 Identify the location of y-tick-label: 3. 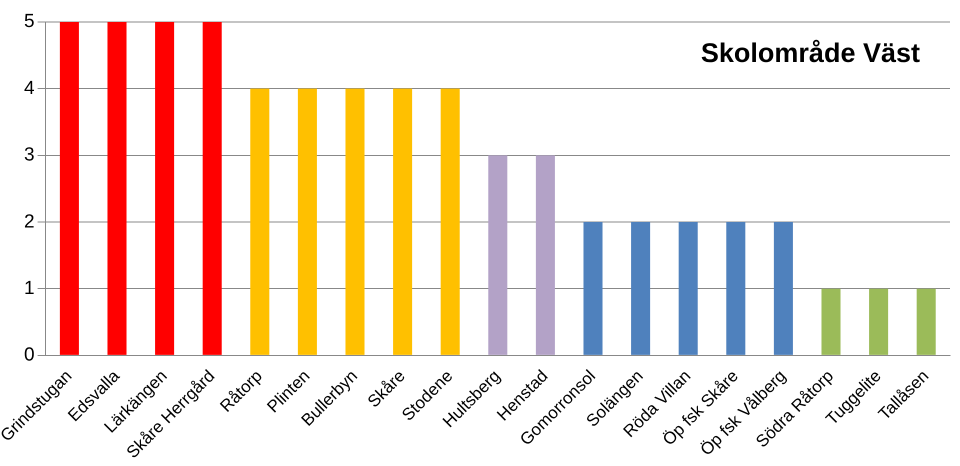
(29, 155).